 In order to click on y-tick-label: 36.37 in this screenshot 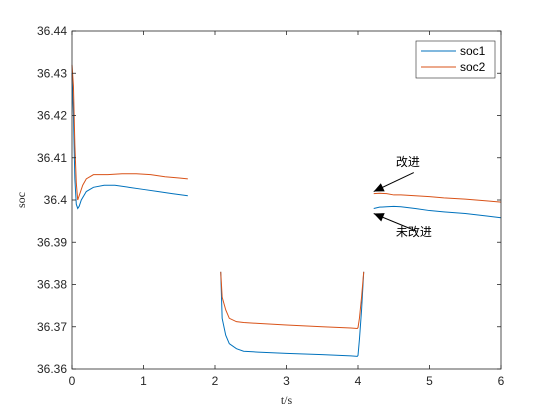, I will do `click(52, 327)`.